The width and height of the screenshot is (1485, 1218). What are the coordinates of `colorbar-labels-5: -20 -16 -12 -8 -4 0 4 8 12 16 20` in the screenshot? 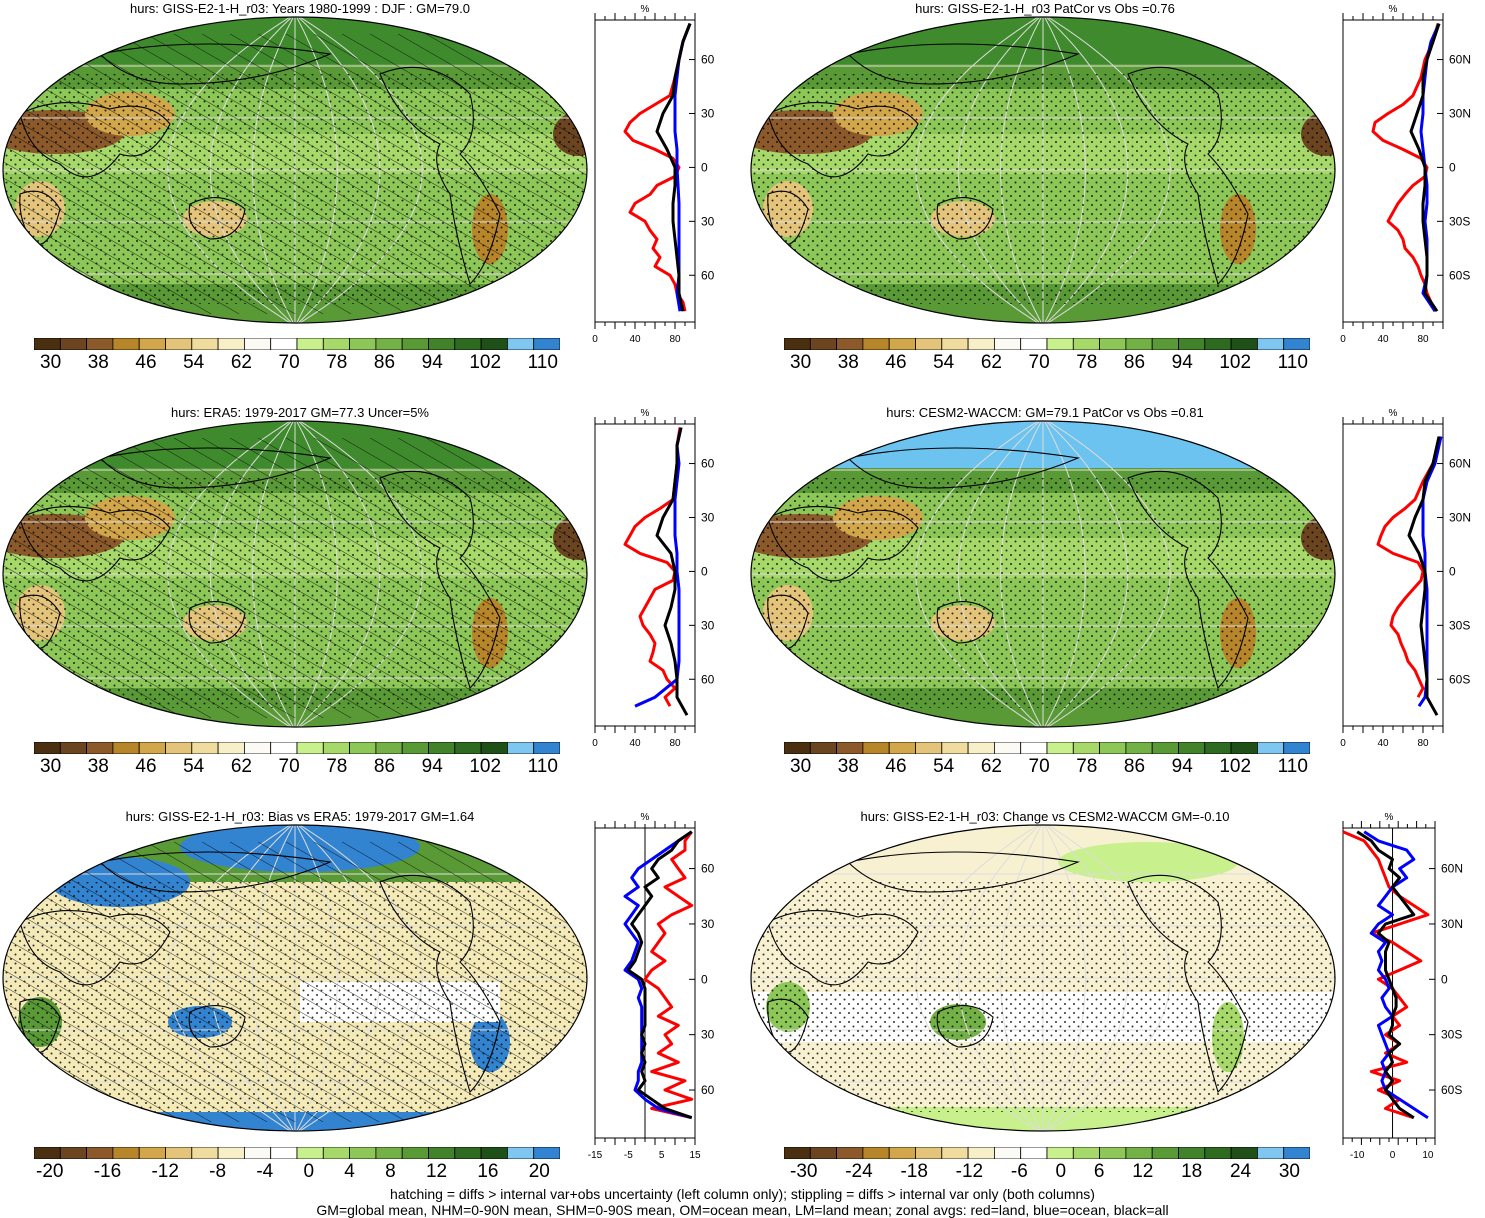 It's located at (293, 1172).